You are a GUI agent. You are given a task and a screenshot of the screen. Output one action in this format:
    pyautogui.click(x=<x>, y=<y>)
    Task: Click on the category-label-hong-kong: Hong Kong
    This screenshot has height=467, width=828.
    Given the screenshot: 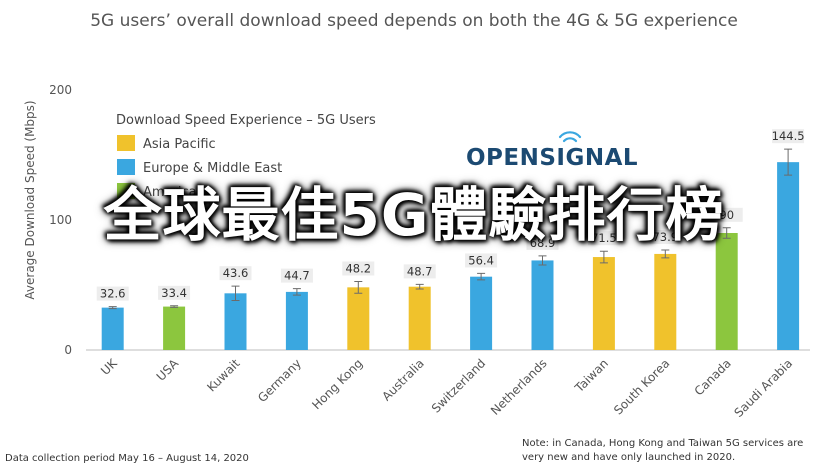 What is the action you would take?
    pyautogui.click(x=337, y=384)
    